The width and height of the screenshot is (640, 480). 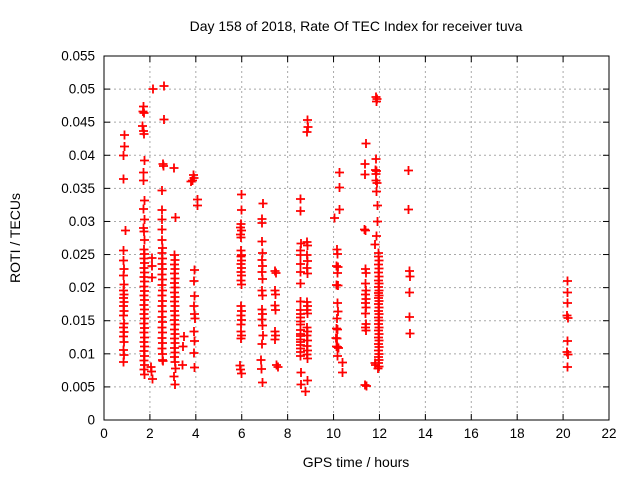 What do you see at coordinates (82, 155) in the screenshot?
I see `y-tick-label: 0.04` at bounding box center [82, 155].